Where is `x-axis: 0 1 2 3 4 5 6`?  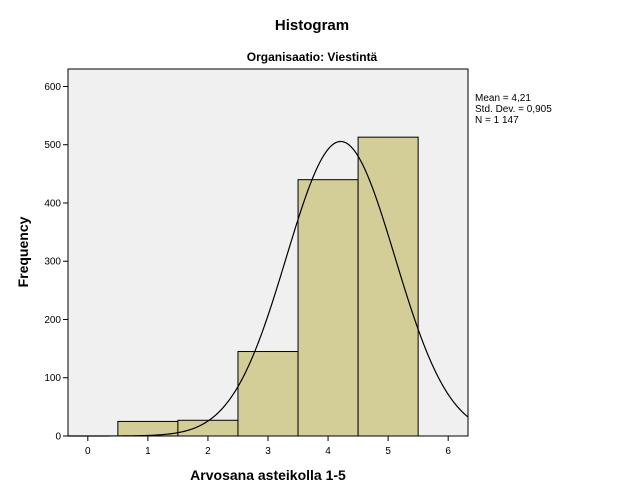 x-axis: 0 1 2 3 4 5 6 is located at coordinates (268, 446).